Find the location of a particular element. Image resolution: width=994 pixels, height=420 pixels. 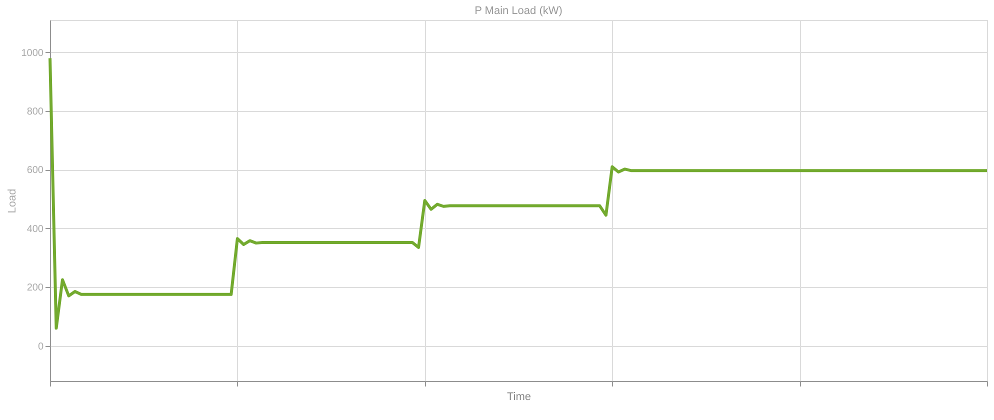

y-tick-label: 400 is located at coordinates (35, 229).